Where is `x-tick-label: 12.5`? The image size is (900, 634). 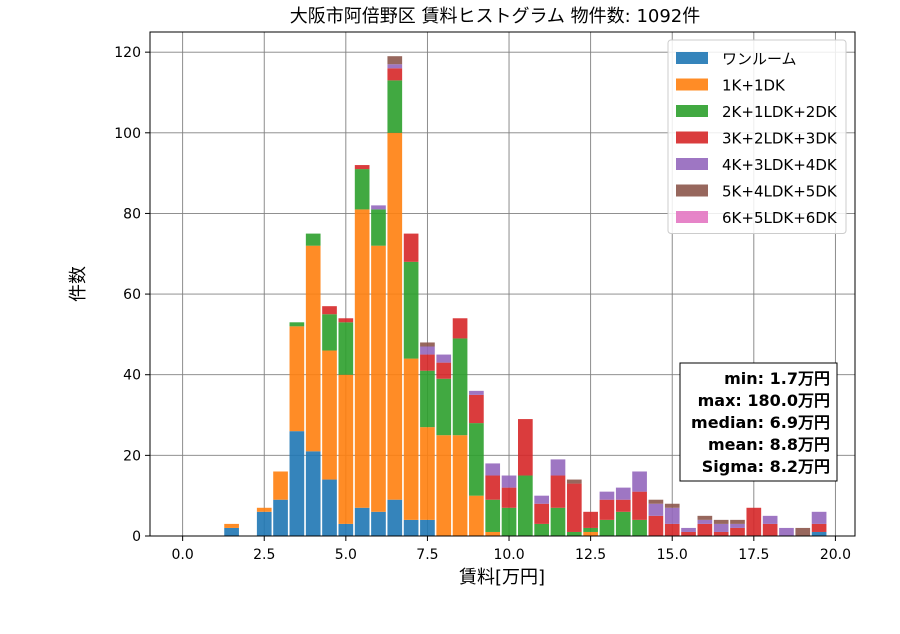 x-tick-label: 12.5 is located at coordinates (590, 555).